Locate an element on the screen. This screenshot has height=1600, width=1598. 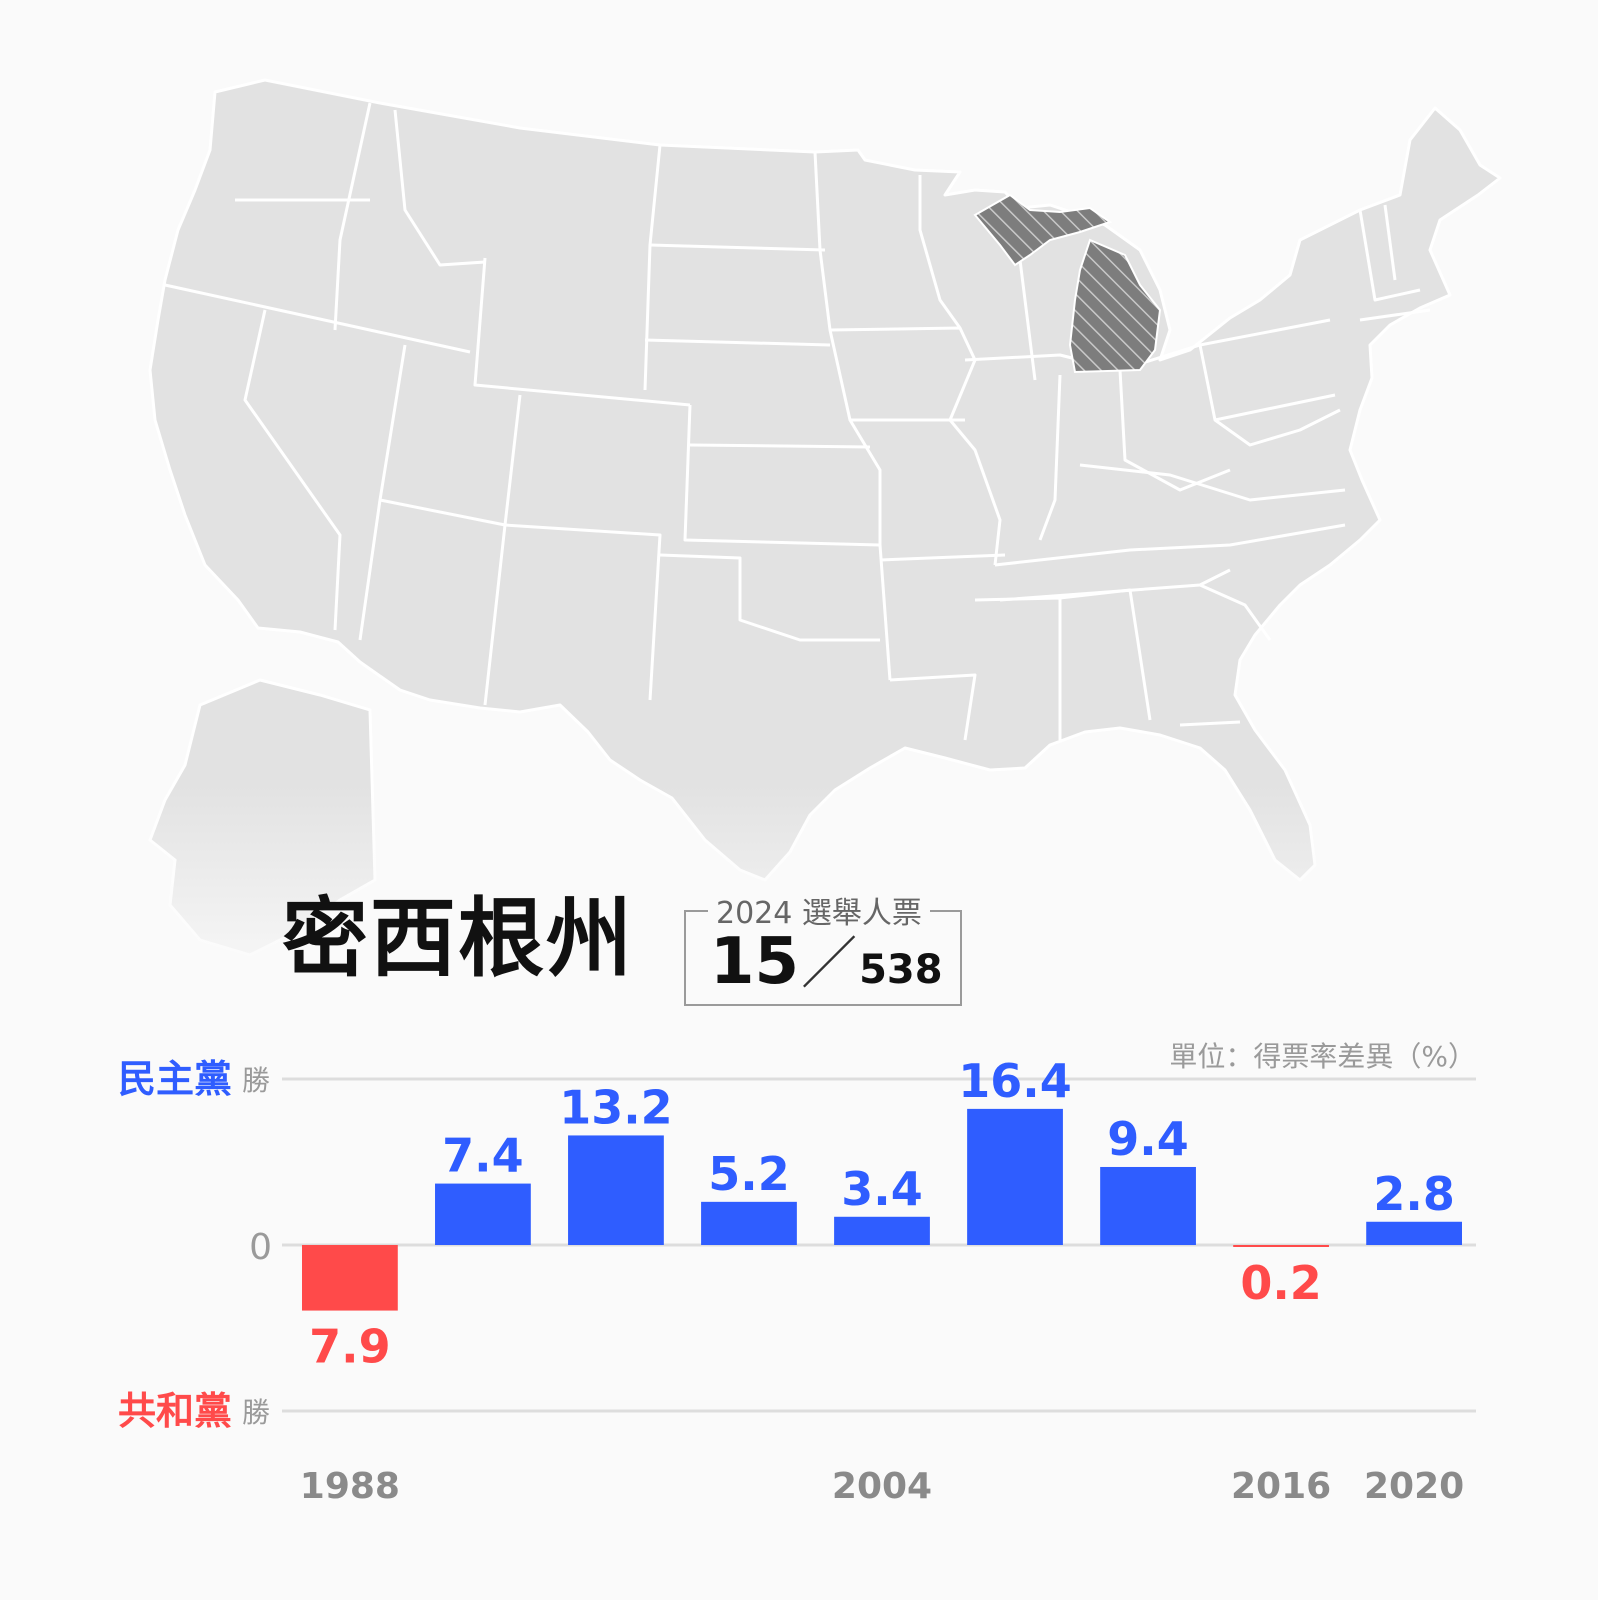
map-michigan-lower is located at coordinates (1115, 306).